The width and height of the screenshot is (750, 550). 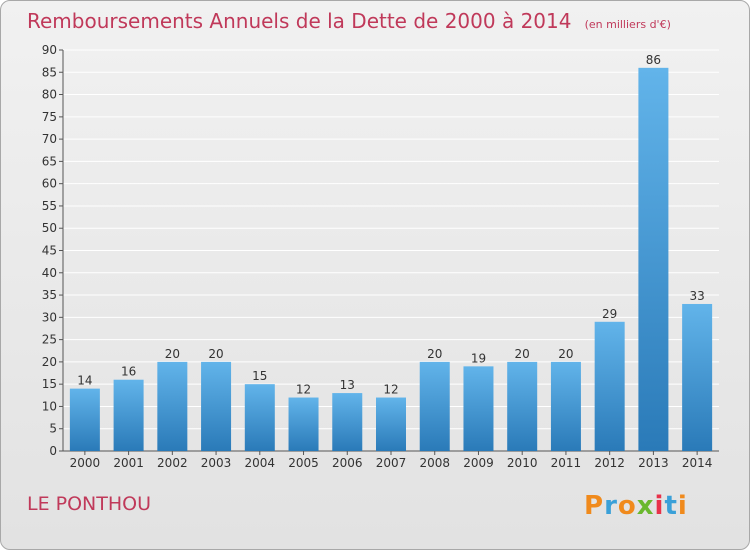 What do you see at coordinates (49, 406) in the screenshot?
I see `y-tick-label: 10` at bounding box center [49, 406].